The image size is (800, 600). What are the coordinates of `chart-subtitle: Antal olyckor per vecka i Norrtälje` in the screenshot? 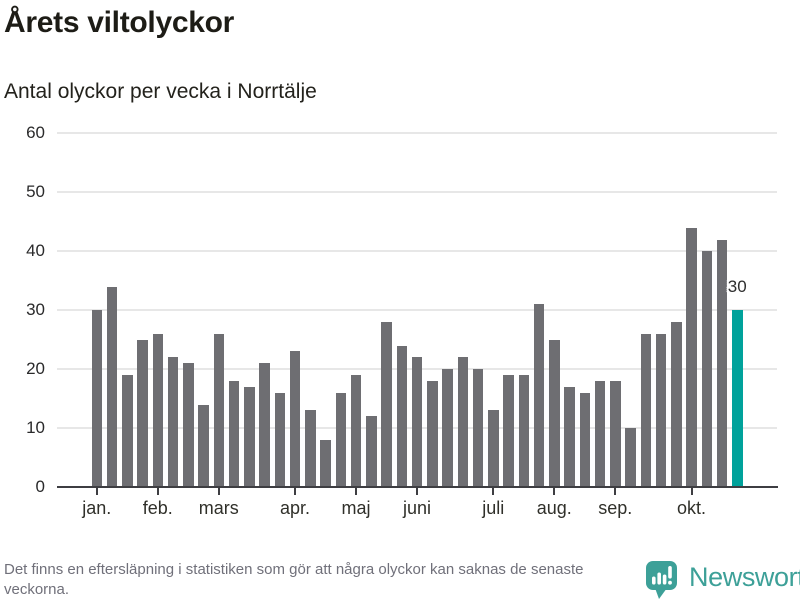 It's located at (160, 91).